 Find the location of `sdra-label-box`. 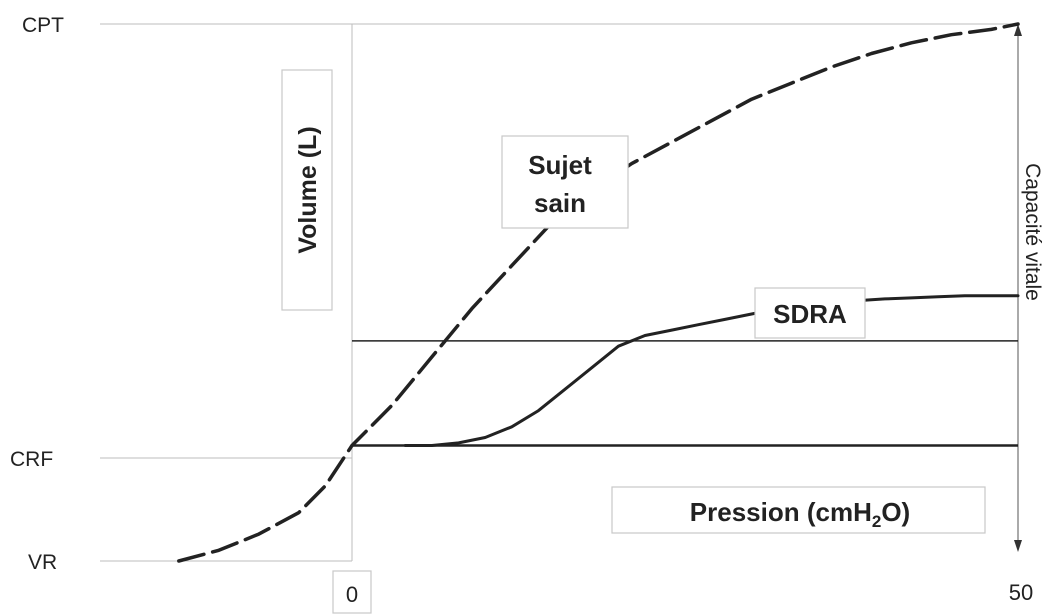

sdra-label-box is located at coordinates (810, 313).